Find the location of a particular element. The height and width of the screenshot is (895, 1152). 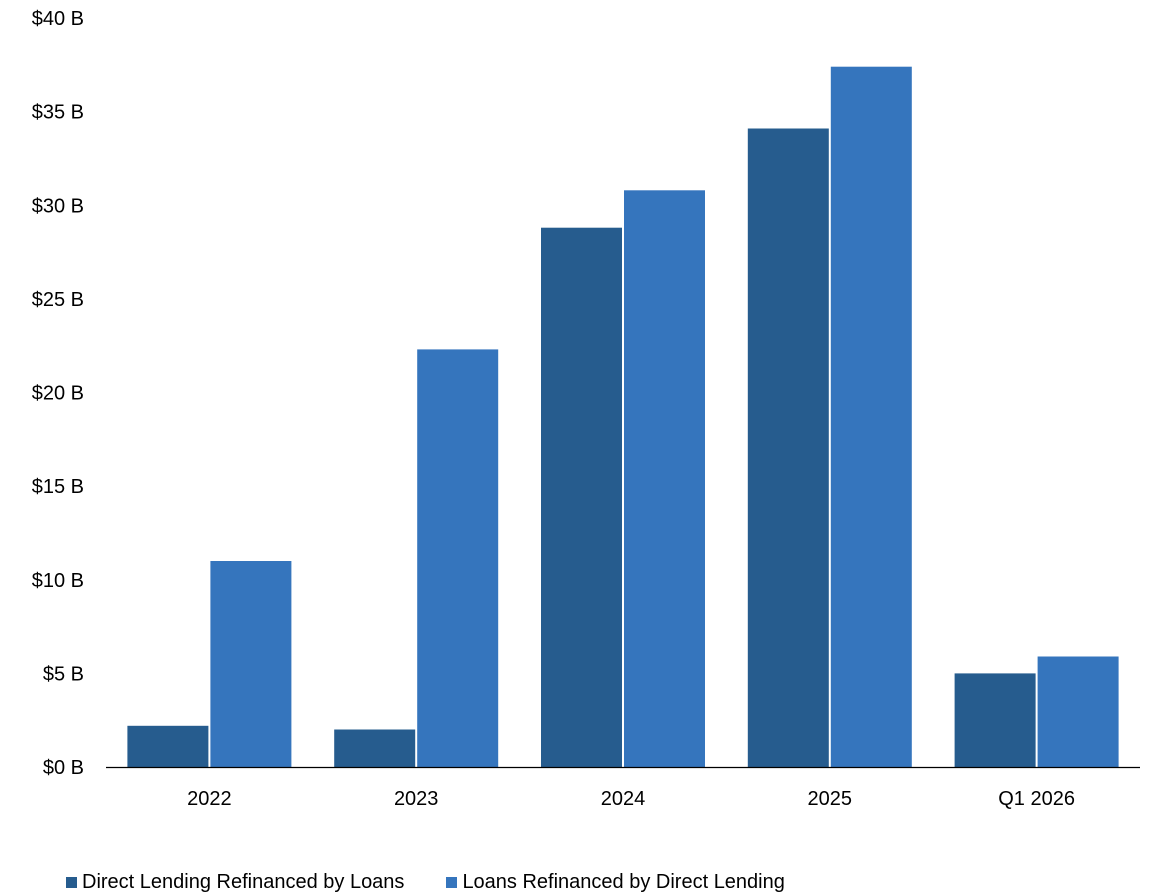

y-tick-label: $40 B is located at coordinates (58, 19).